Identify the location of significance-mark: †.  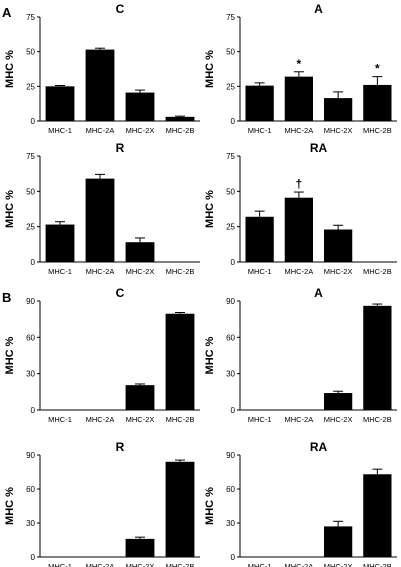
(299, 184).